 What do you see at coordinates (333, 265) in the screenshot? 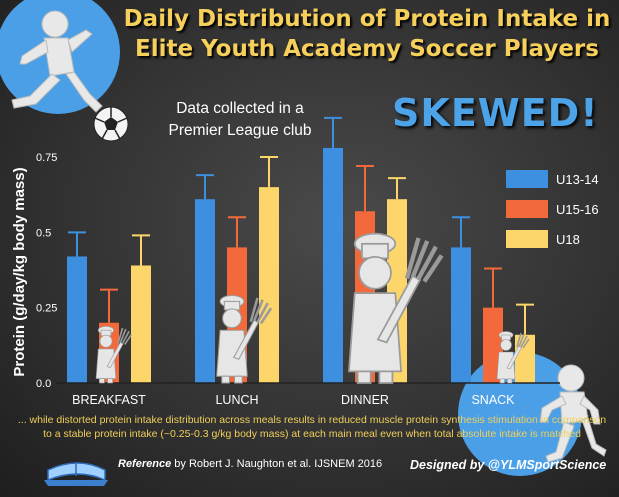
I see `bar-u13-14-dinner` at bounding box center [333, 265].